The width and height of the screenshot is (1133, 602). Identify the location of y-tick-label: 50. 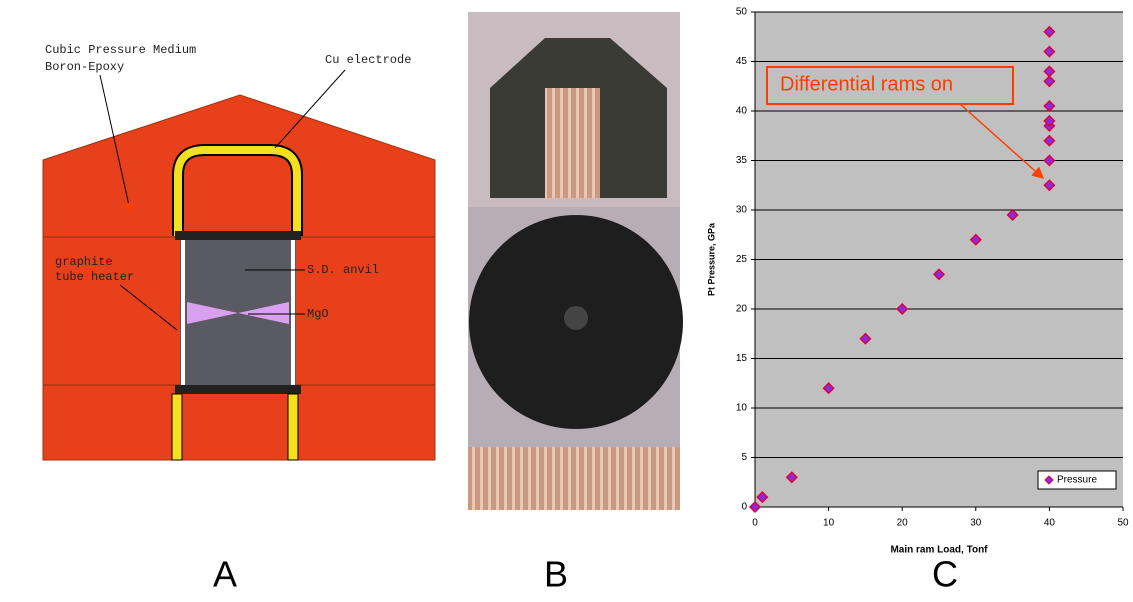
(742, 12).